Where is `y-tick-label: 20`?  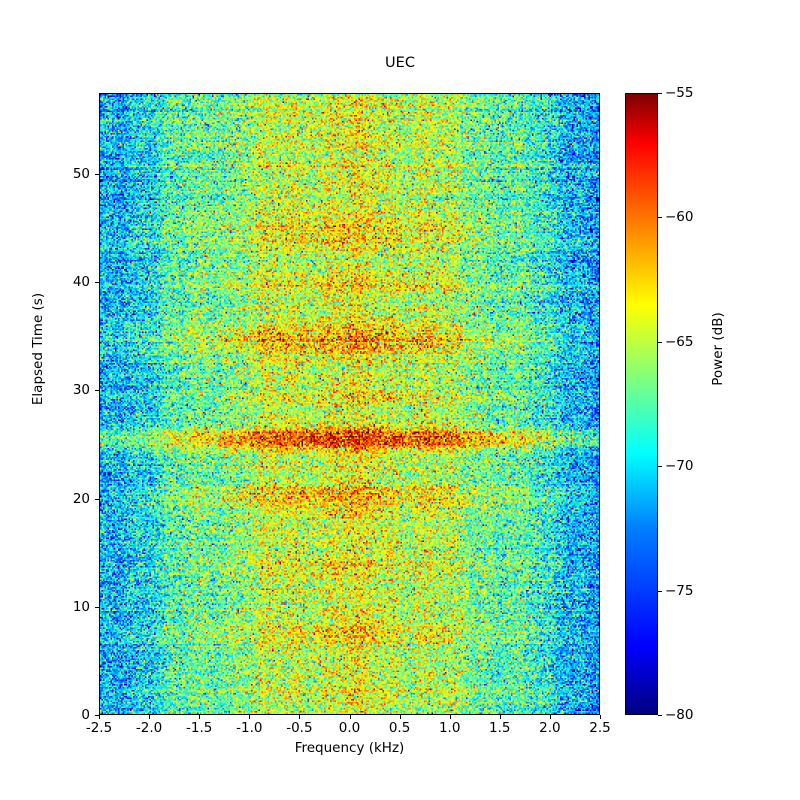
y-tick-label: 20 is located at coordinates (81, 498).